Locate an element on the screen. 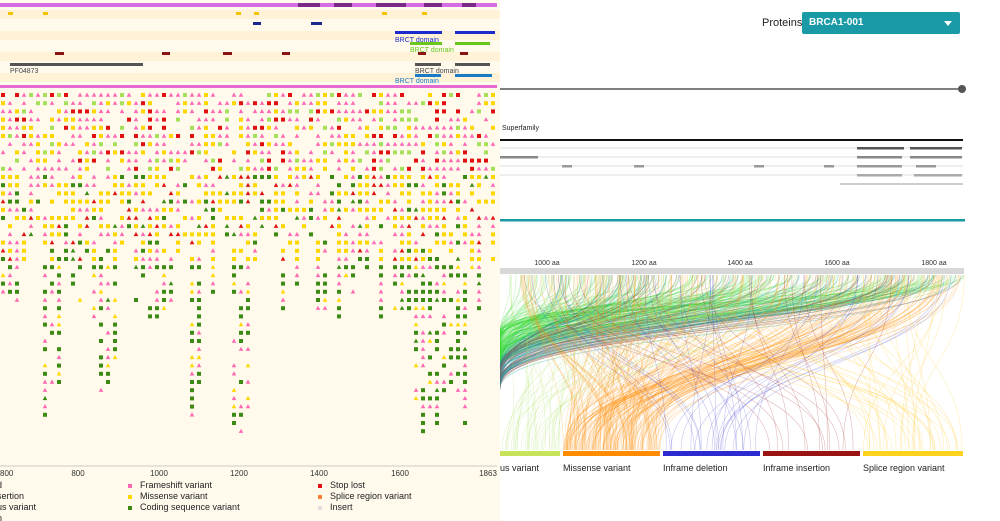 Image resolution: width=1000 pixels, height=521 pixels. category-bar is located at coordinates (913, 453).